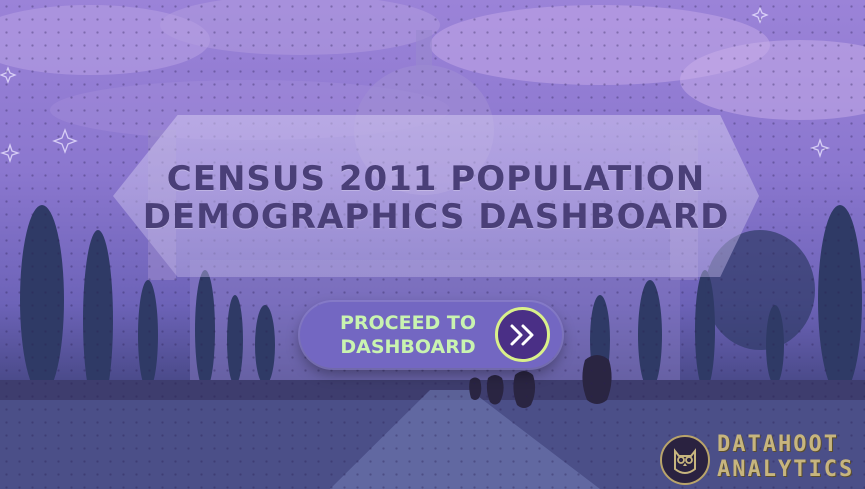 This screenshot has width=865, height=489. I want to click on double-chevron-right-icon, so click(522, 334).